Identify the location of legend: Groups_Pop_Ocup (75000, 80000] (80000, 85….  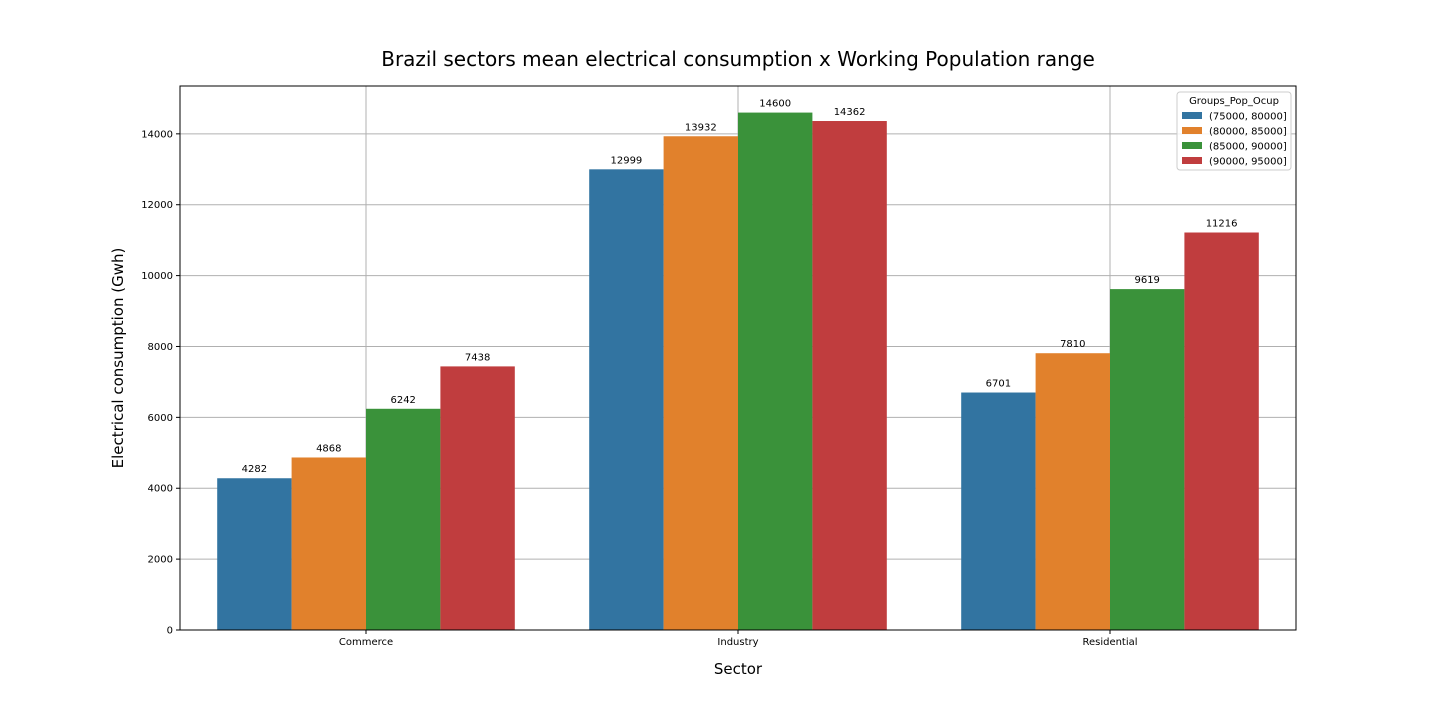
(1234, 131).